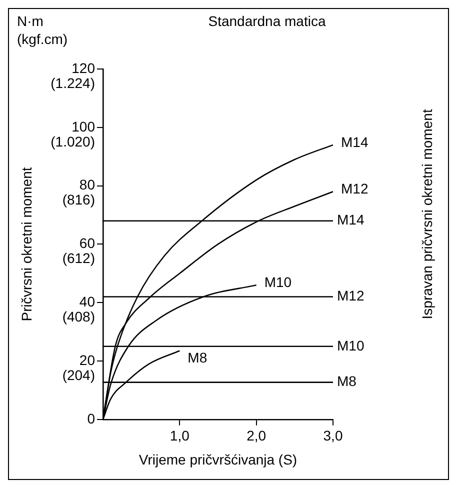 The image size is (457, 488). Describe the element at coordinates (42, 38) in the screenshot. I see `text: (kgf.cm)` at that location.